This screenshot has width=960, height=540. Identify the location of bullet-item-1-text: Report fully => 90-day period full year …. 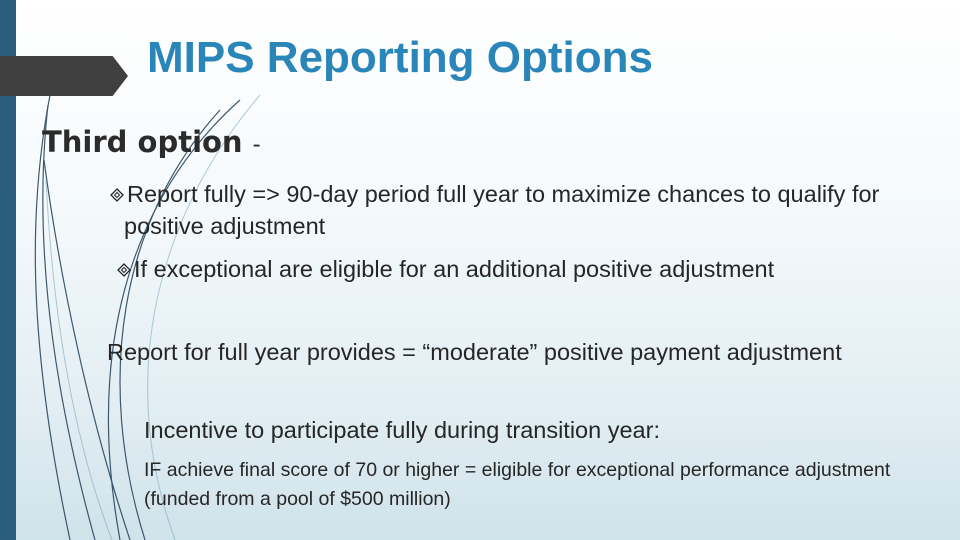
(502, 210).